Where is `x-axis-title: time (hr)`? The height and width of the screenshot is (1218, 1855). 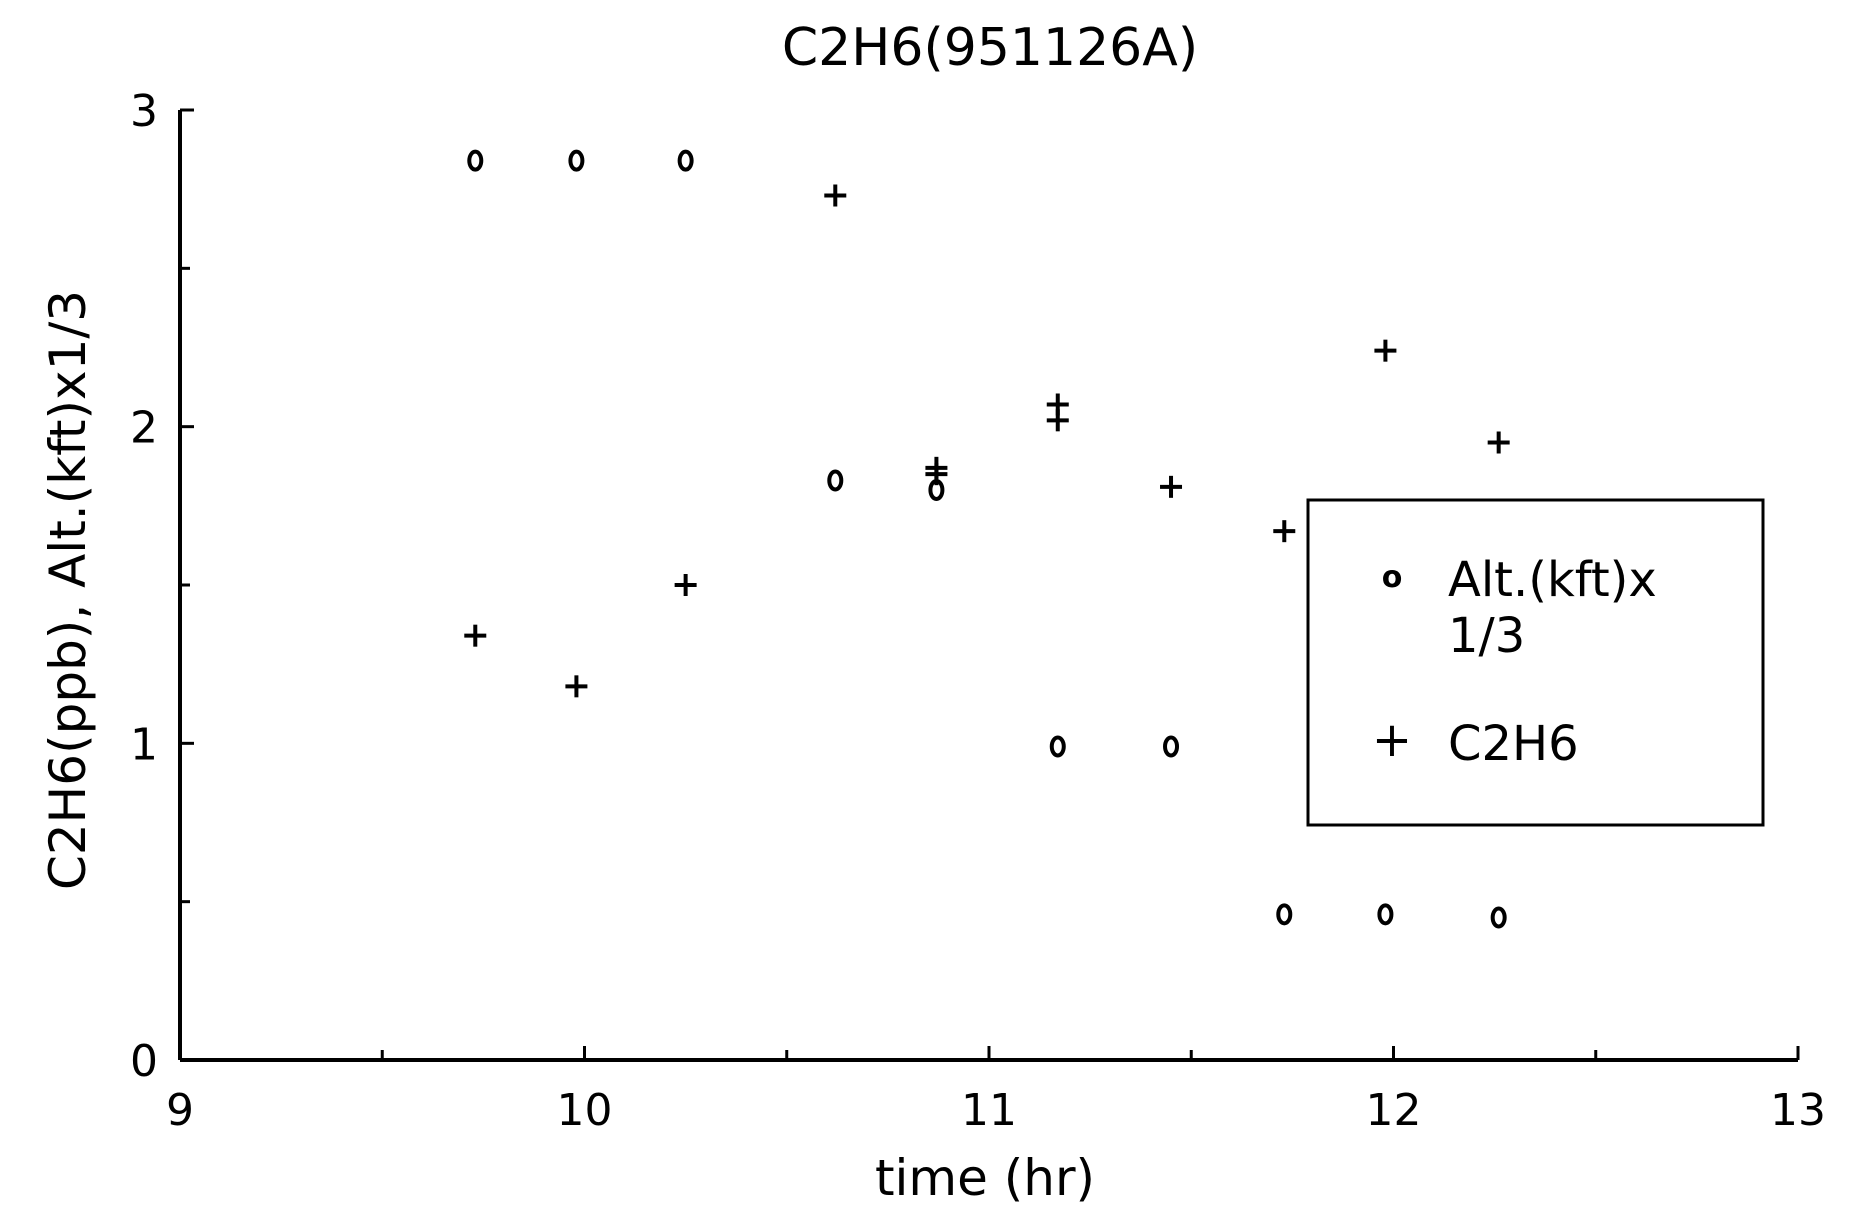 x-axis-title: time (hr) is located at coordinates (985, 1178).